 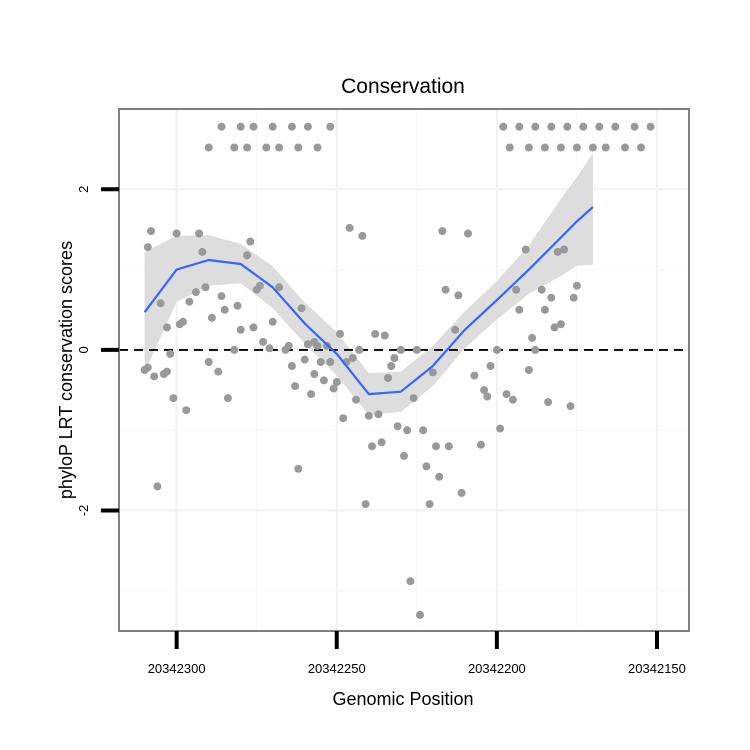 I want to click on y-axis-label: phyloP LRT conservation scores, so click(x=66, y=370).